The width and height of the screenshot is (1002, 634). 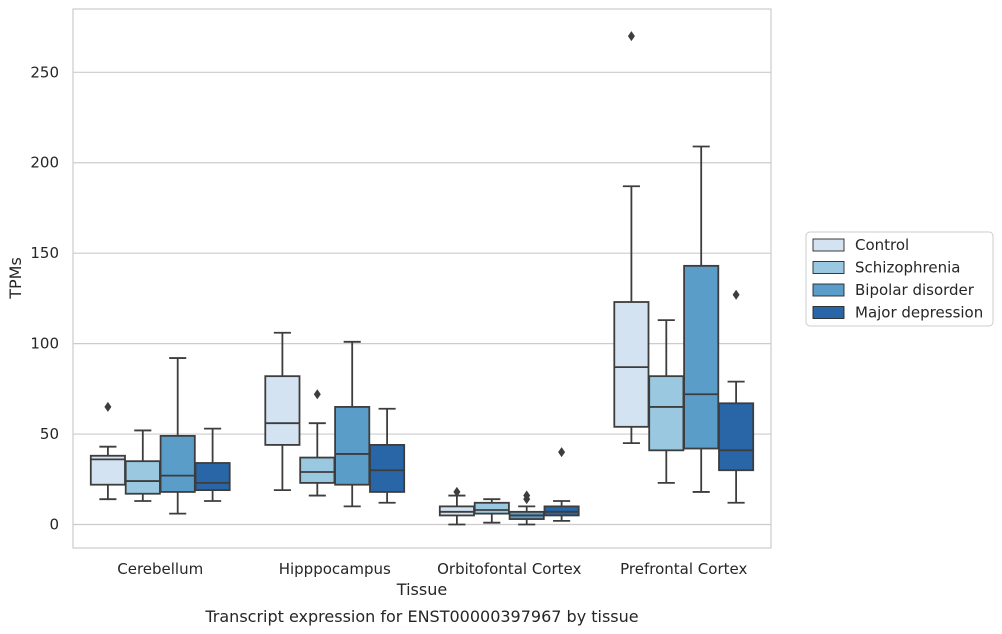 I want to click on x-tick-label: Orbitofontal Cortex, so click(x=509, y=569).